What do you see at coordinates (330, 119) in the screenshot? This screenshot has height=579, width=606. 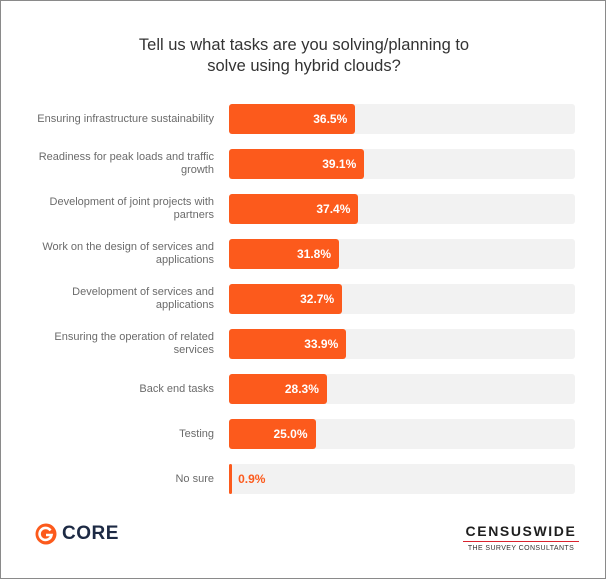 I see `value-label: 36.5%` at bounding box center [330, 119].